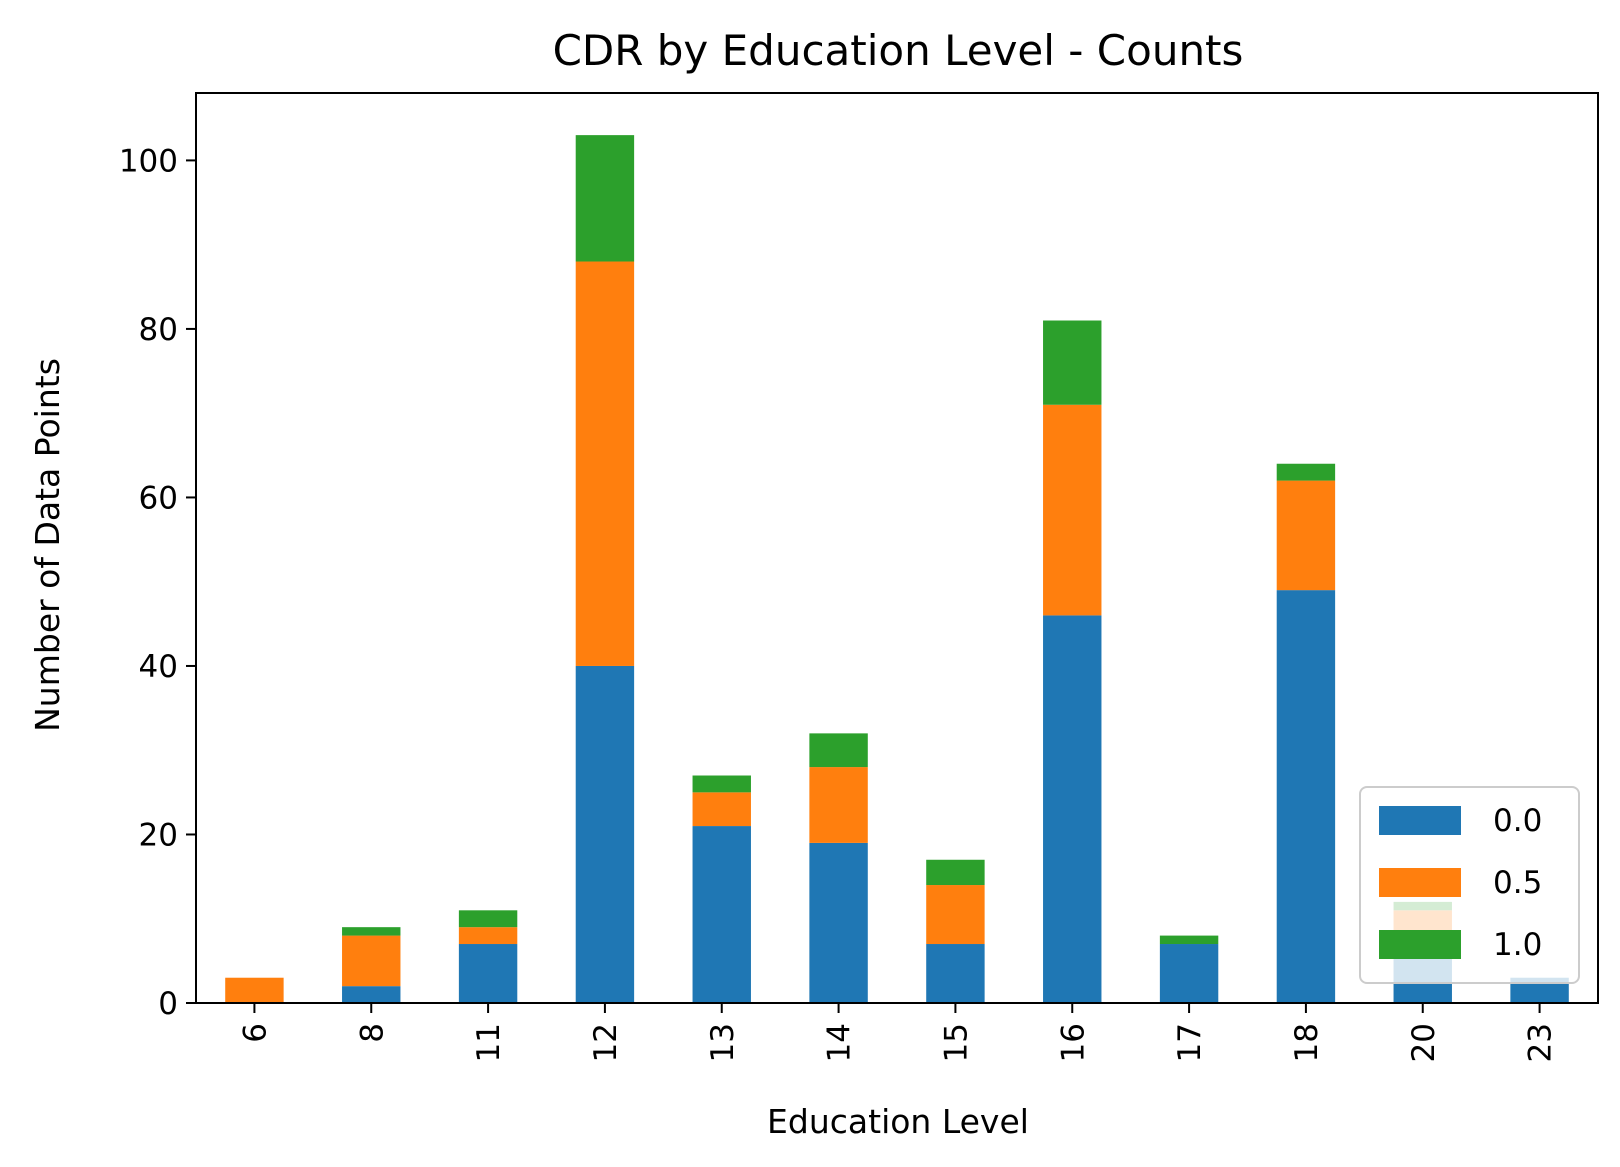  Describe the element at coordinates (1306, 796) in the screenshot. I see `bar-18-series-0.0` at that location.